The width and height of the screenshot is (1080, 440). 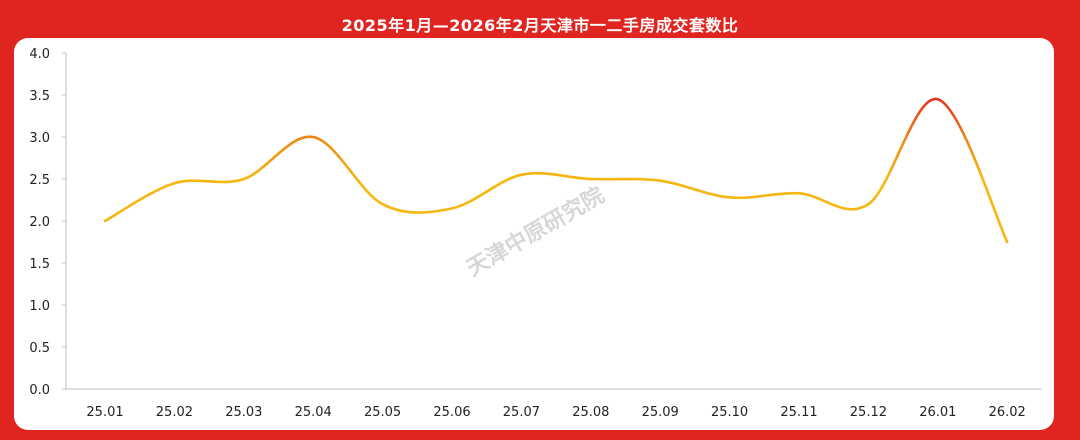 What do you see at coordinates (382, 412) in the screenshot?
I see `x-tick-label: 25.05` at bounding box center [382, 412].